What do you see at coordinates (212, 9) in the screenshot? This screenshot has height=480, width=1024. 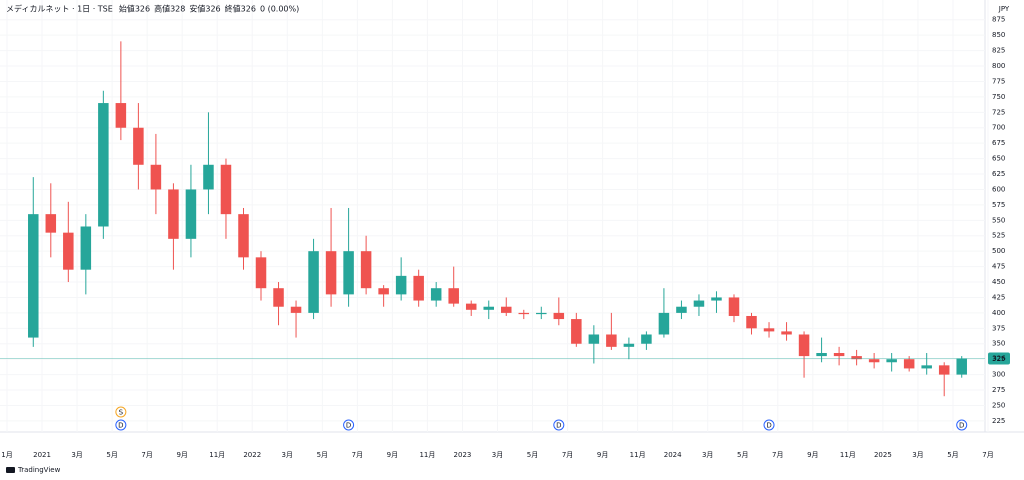 I see `ohlc-value: 326` at bounding box center [212, 9].